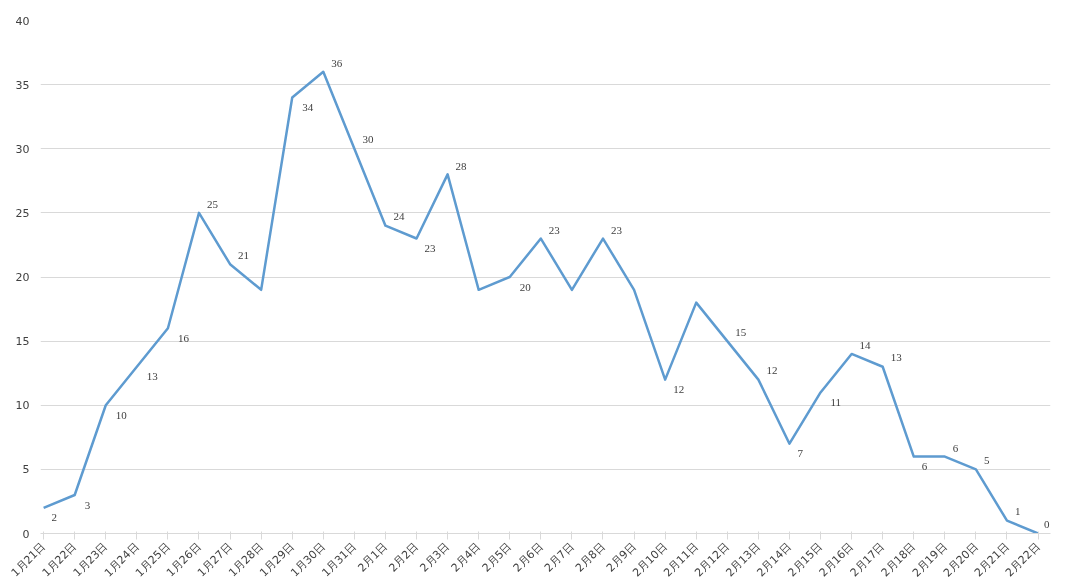 The height and width of the screenshot is (587, 1080). I want to click on y-tick-label: 25, so click(22, 213).